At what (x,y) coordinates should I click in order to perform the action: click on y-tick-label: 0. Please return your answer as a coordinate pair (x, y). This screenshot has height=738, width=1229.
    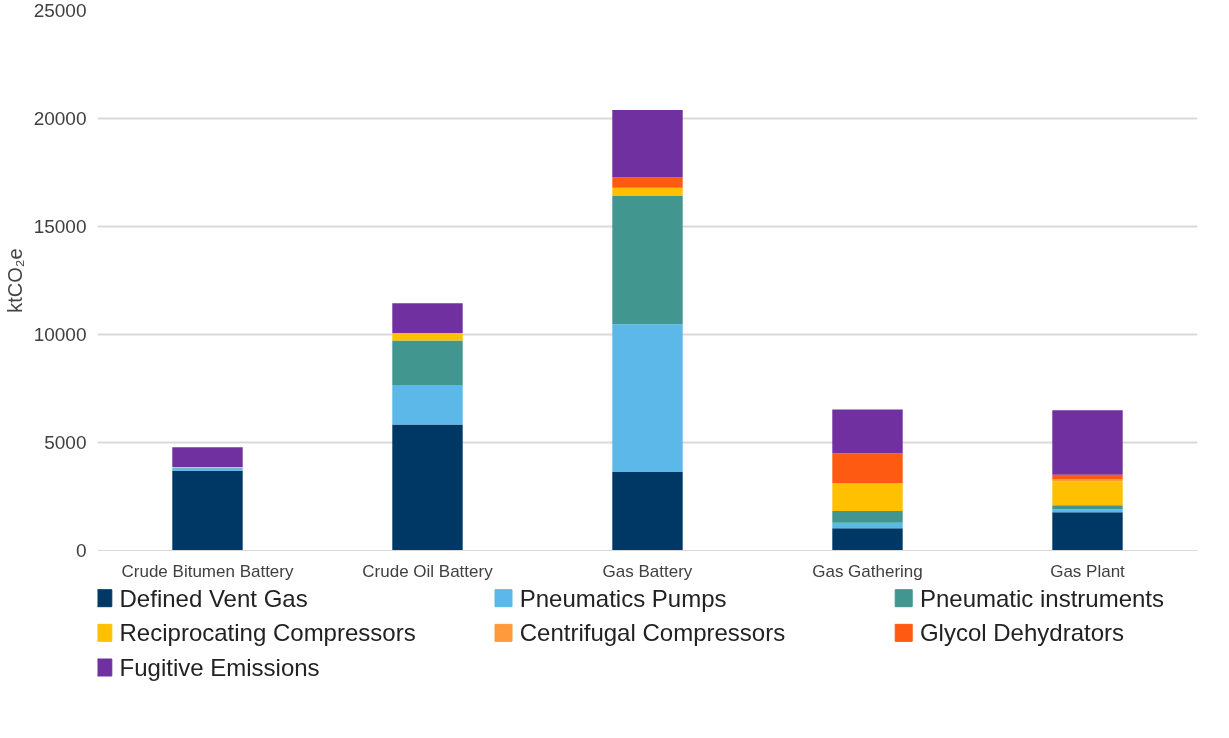
    Looking at the image, I should click on (81, 550).